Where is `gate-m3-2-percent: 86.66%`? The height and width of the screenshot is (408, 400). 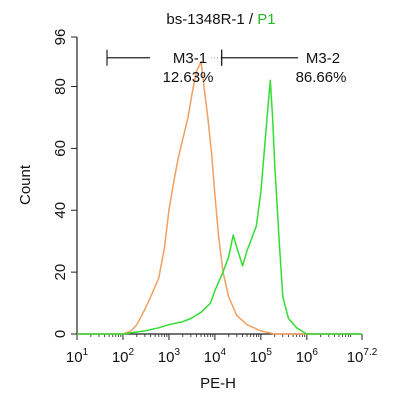 gate-m3-2-percent: 86.66% is located at coordinates (321, 77).